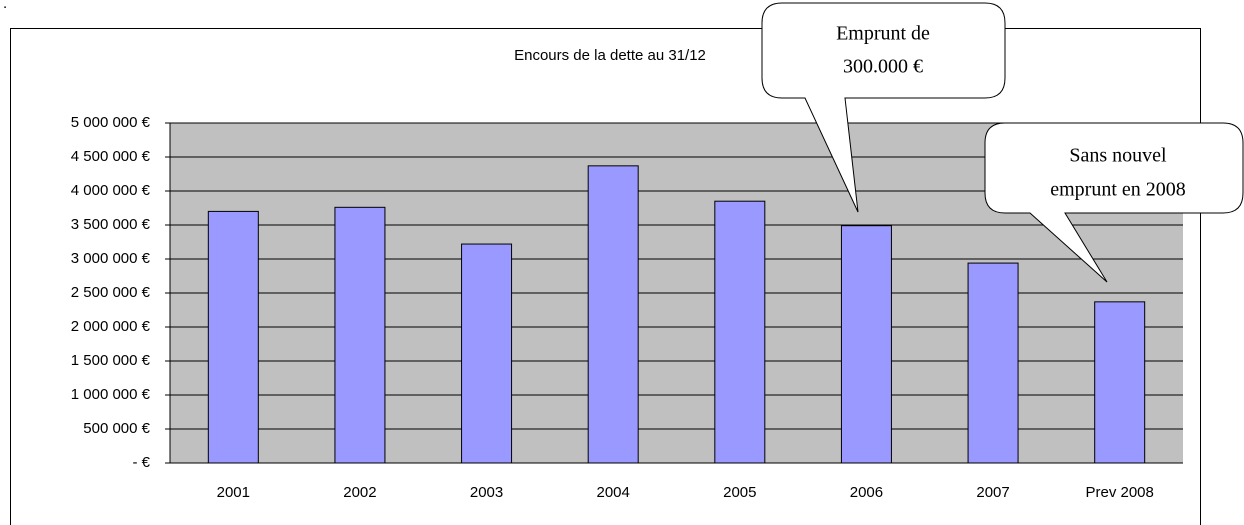 This screenshot has width=1244, height=525. Describe the element at coordinates (111, 156) in the screenshot. I see `y-tick-label: 4 500 000 €` at that location.